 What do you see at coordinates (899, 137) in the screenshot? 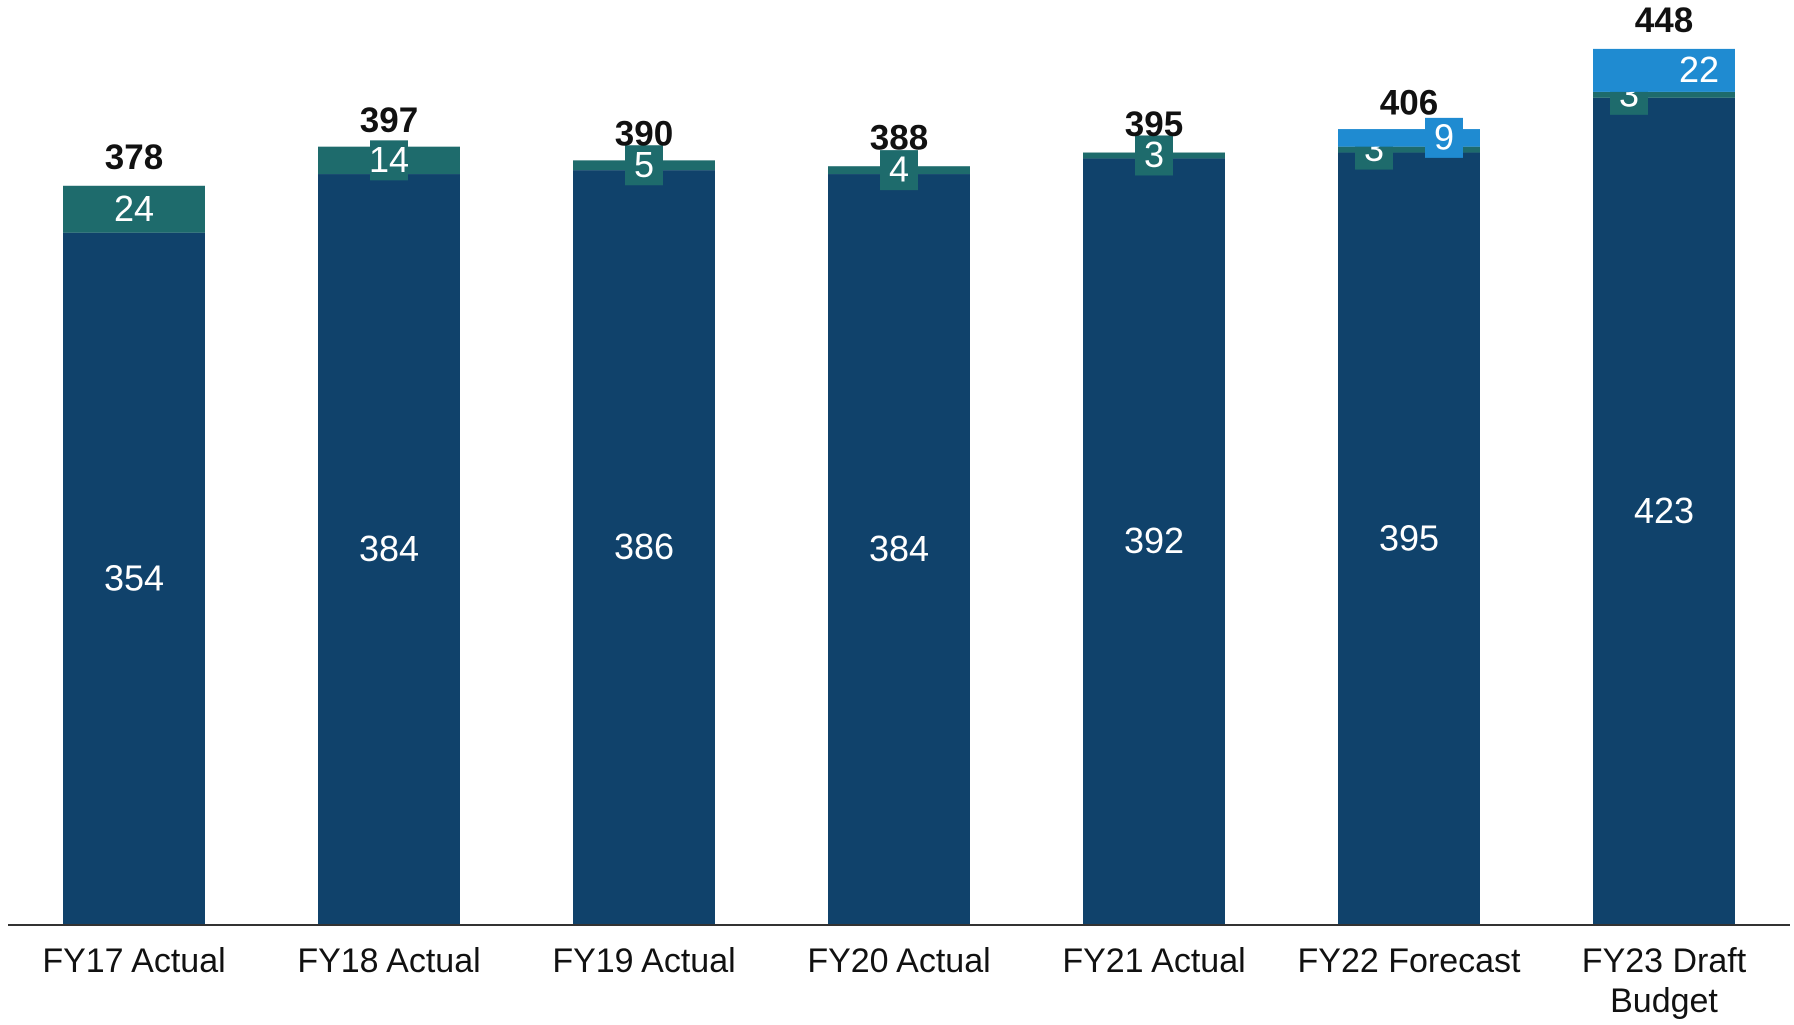
I see `total-label: 388` at bounding box center [899, 137].